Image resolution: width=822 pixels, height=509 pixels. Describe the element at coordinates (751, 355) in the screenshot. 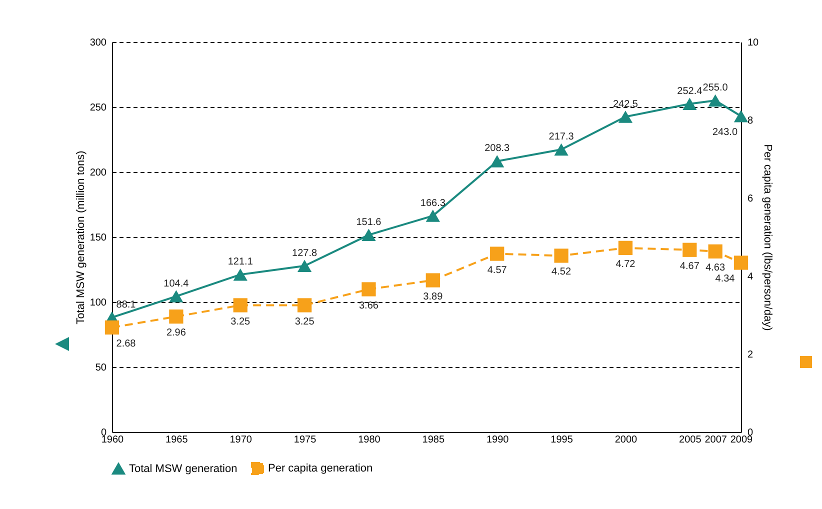

I see `y2-tick-label: 2` at that location.